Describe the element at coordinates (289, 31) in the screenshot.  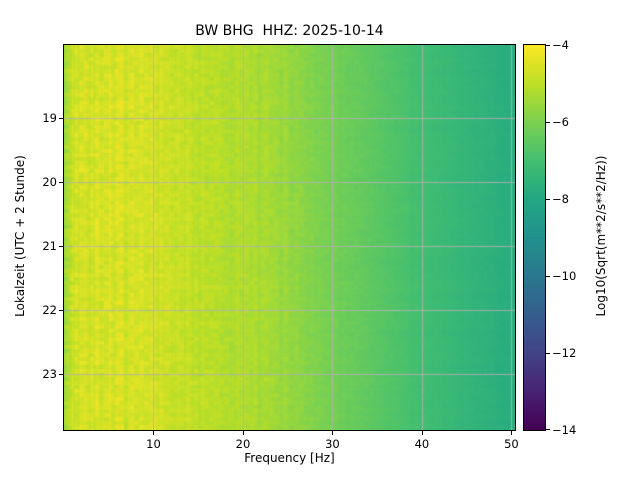
I see `chart-title: BW BHG HHZ: 2025-10-14` at that location.